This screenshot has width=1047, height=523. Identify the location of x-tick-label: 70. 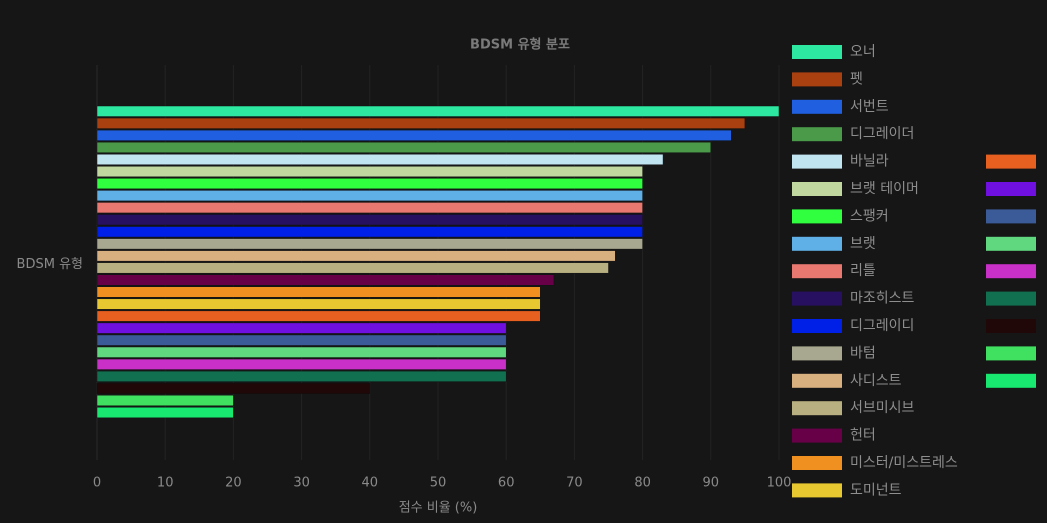
(574, 483).